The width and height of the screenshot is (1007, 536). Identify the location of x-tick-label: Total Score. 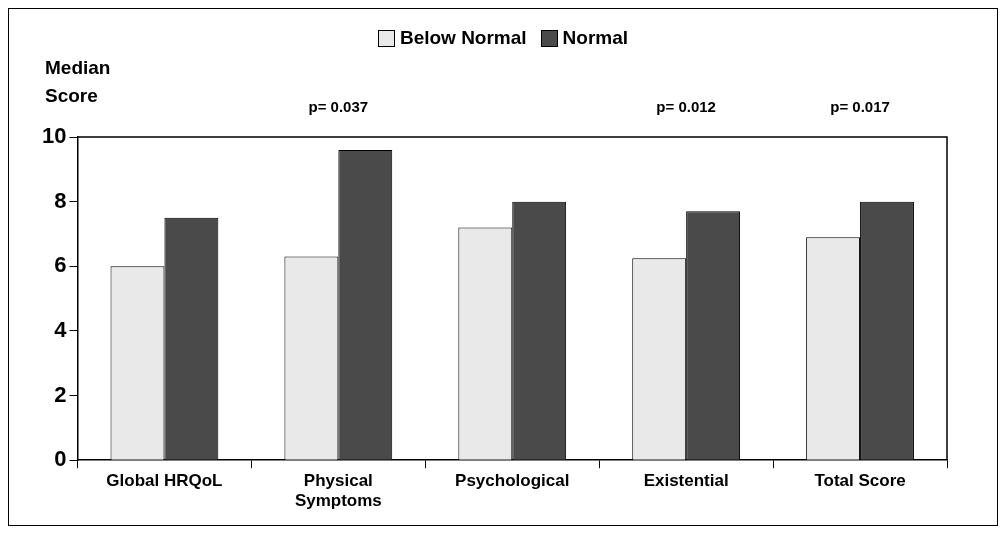
(860, 481).